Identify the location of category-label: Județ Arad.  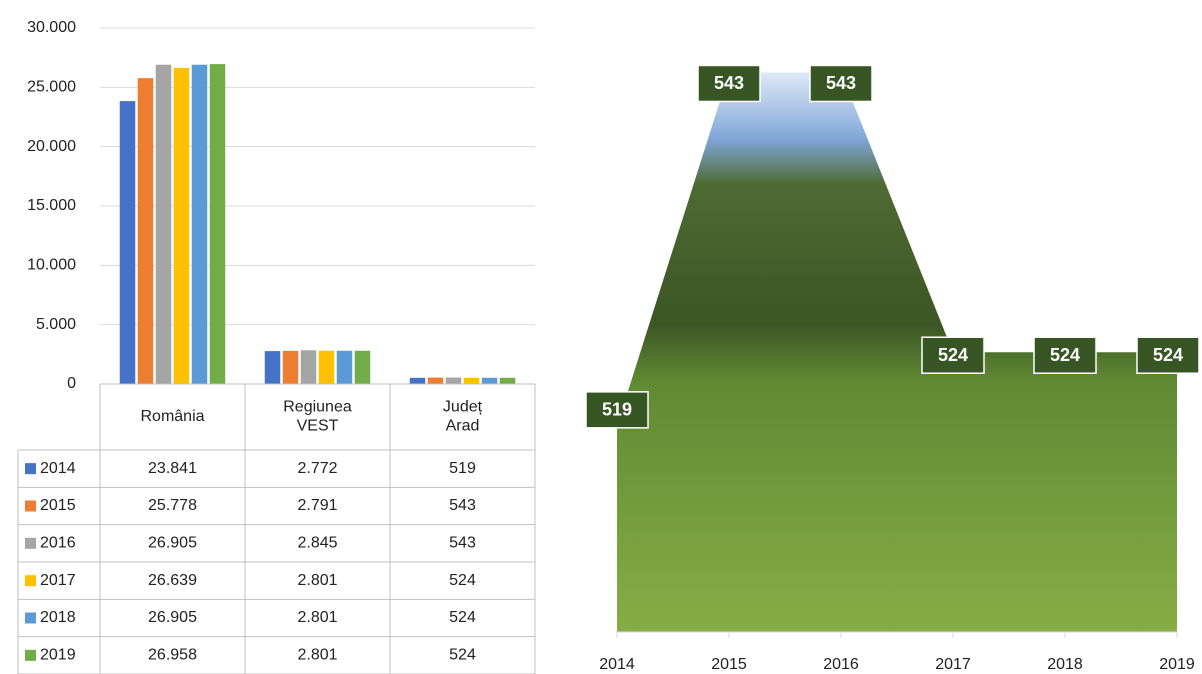
(463, 417).